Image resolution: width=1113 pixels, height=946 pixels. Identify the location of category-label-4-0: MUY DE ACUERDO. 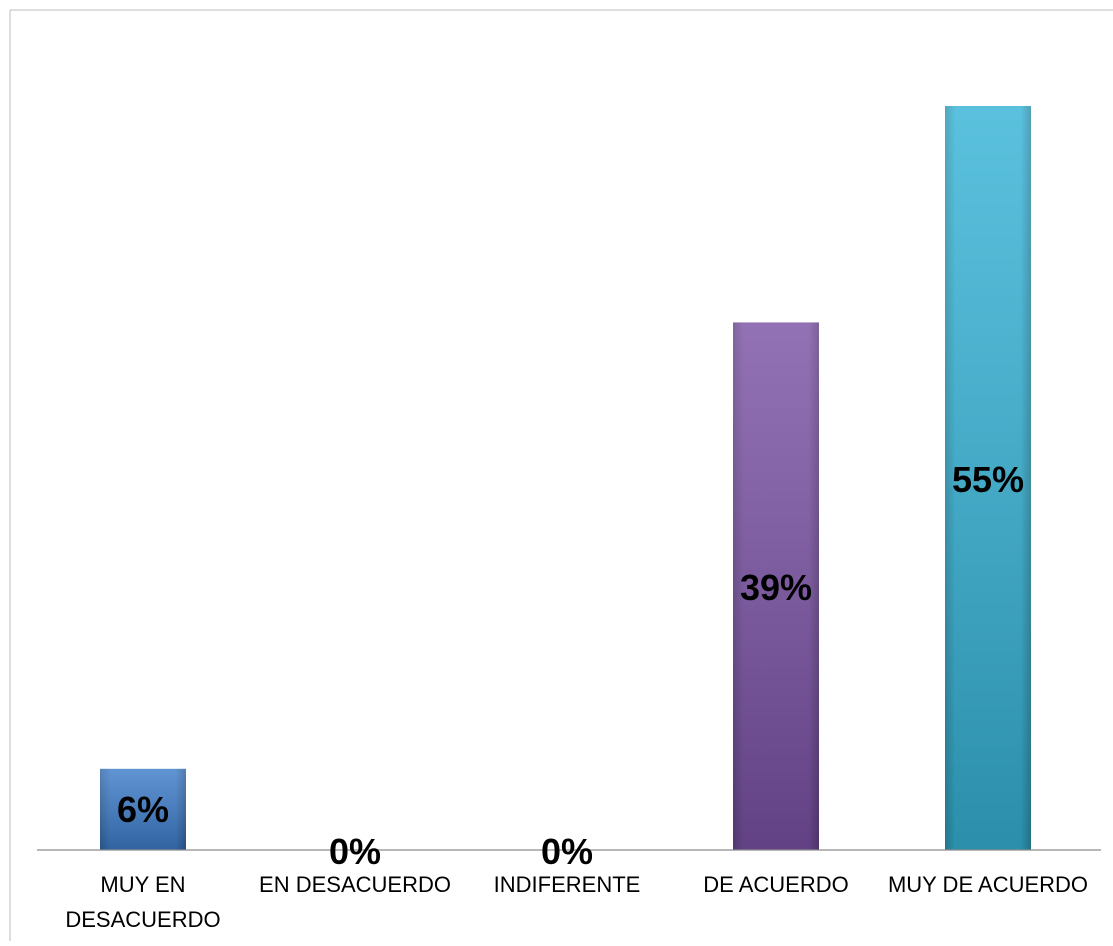
(988, 884).